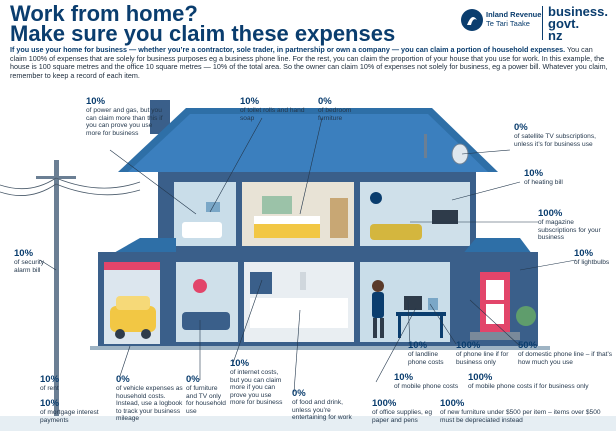 The height and width of the screenshot is (431, 616). What do you see at coordinates (272, 109) in the screenshot?
I see `annotation-toilet-rolls: 10% of toilet rolls and hand soap` at bounding box center [272, 109].